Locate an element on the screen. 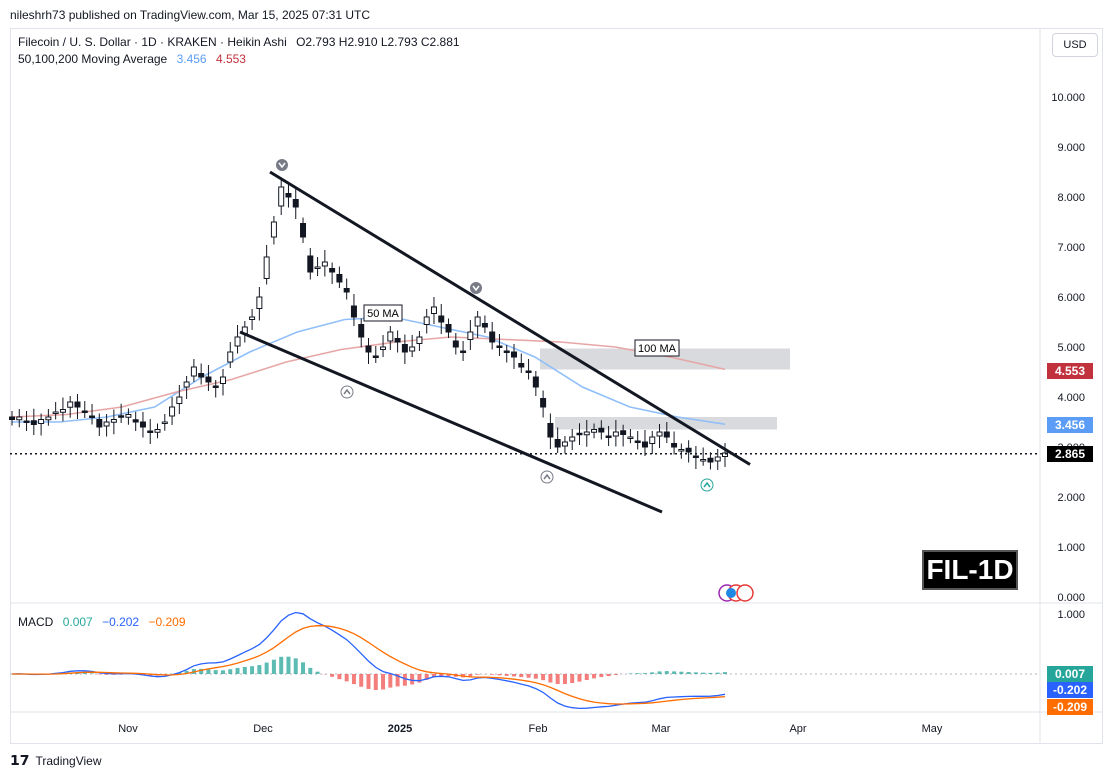  ohlc-values: O2.793 H2.910 L2.793 C2.881 is located at coordinates (378, 42).